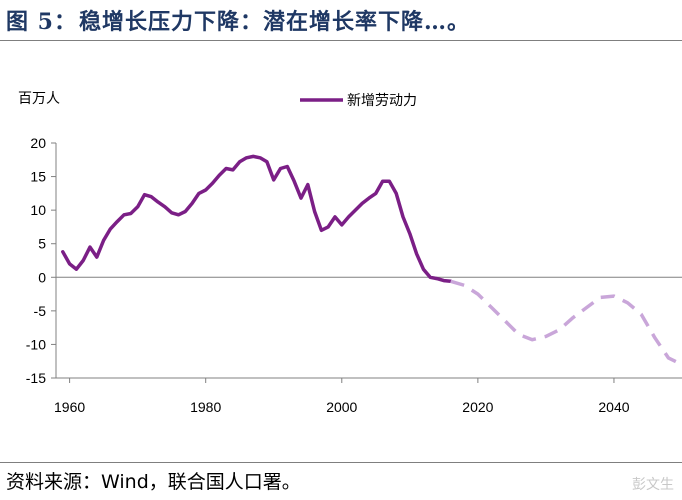 This screenshot has height=500, width=682. What do you see at coordinates (42, 277) in the screenshot?
I see `y-tick-label: 0` at bounding box center [42, 277].